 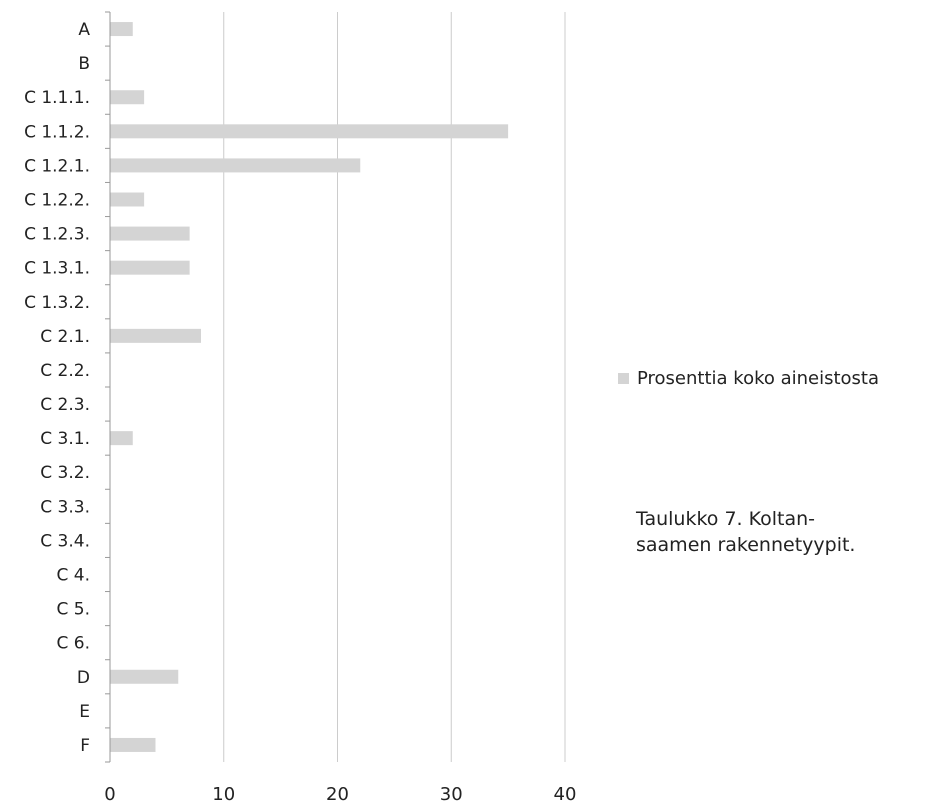 I want to click on category-label: C 1.1.1., so click(x=57, y=98).